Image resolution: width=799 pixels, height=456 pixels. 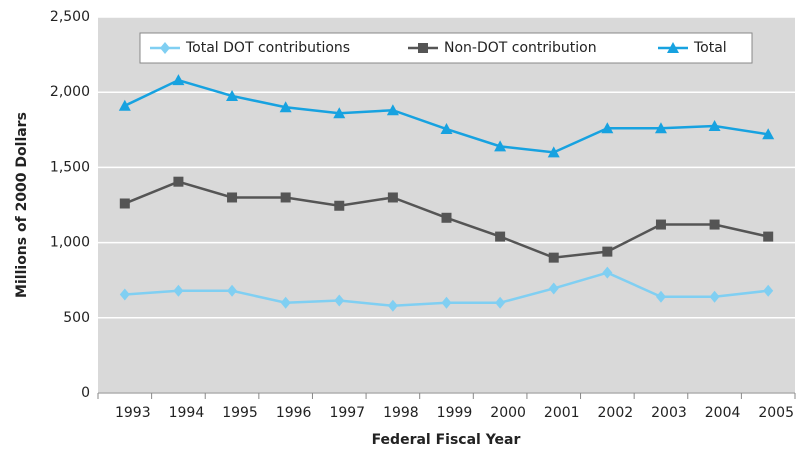 I want to click on legend-label: Total DOT contributions, so click(x=267, y=48).